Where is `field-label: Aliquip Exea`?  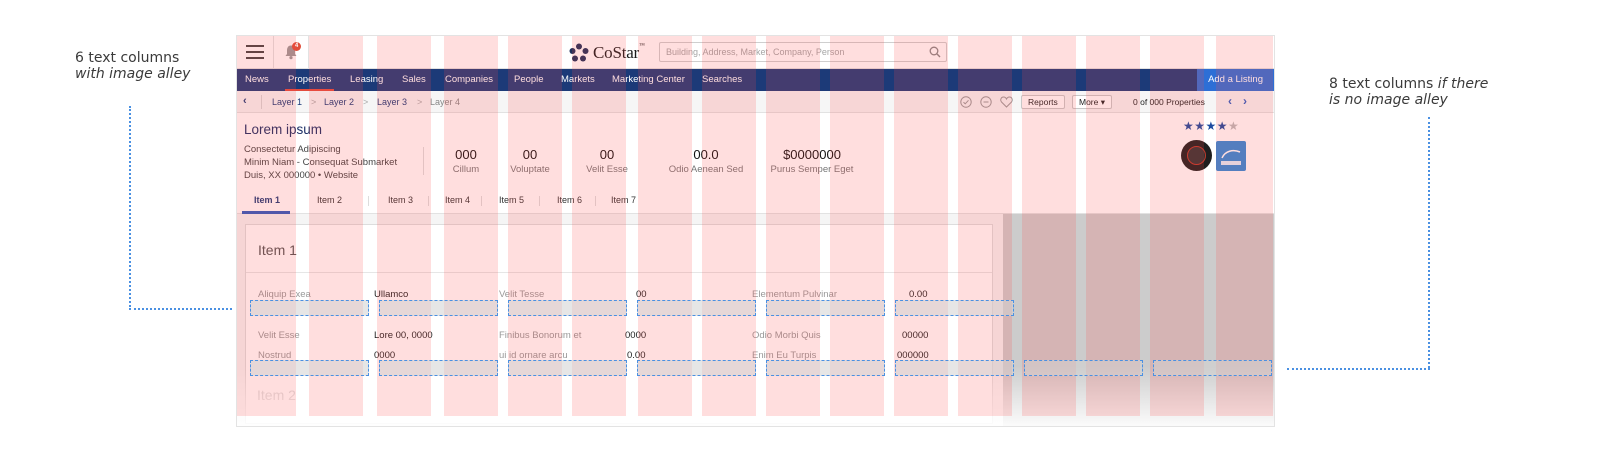 field-label: Aliquip Exea is located at coordinates (284, 294).